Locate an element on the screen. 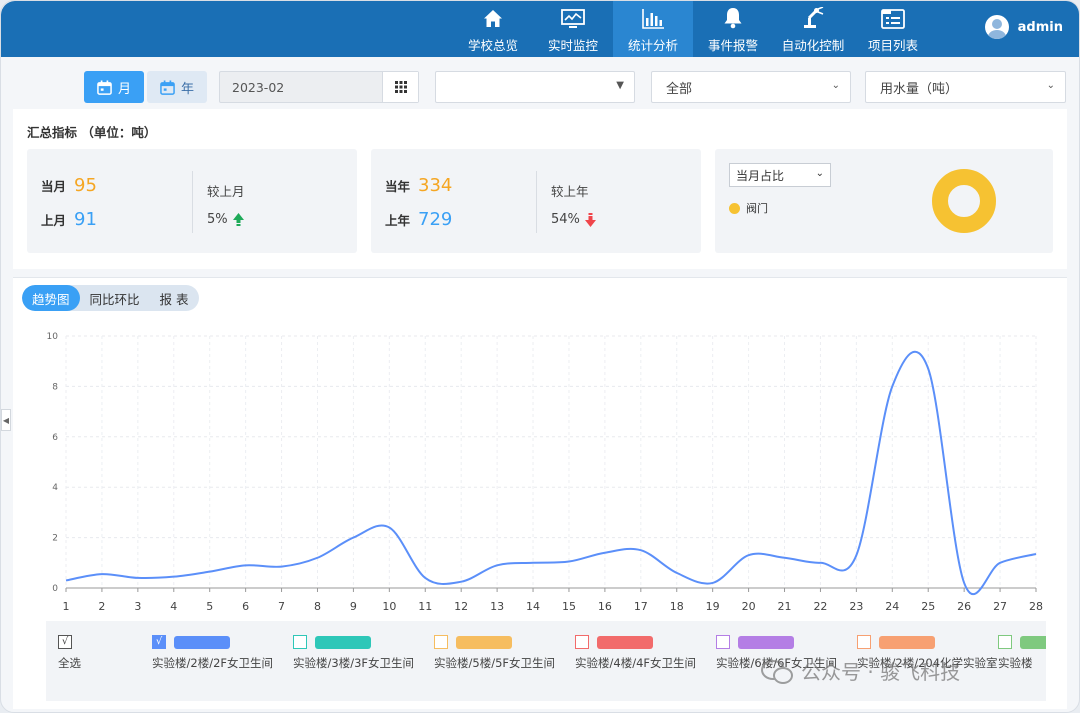 This screenshot has width=1080, height=713. tab-1: 同比环比 is located at coordinates (114, 299).